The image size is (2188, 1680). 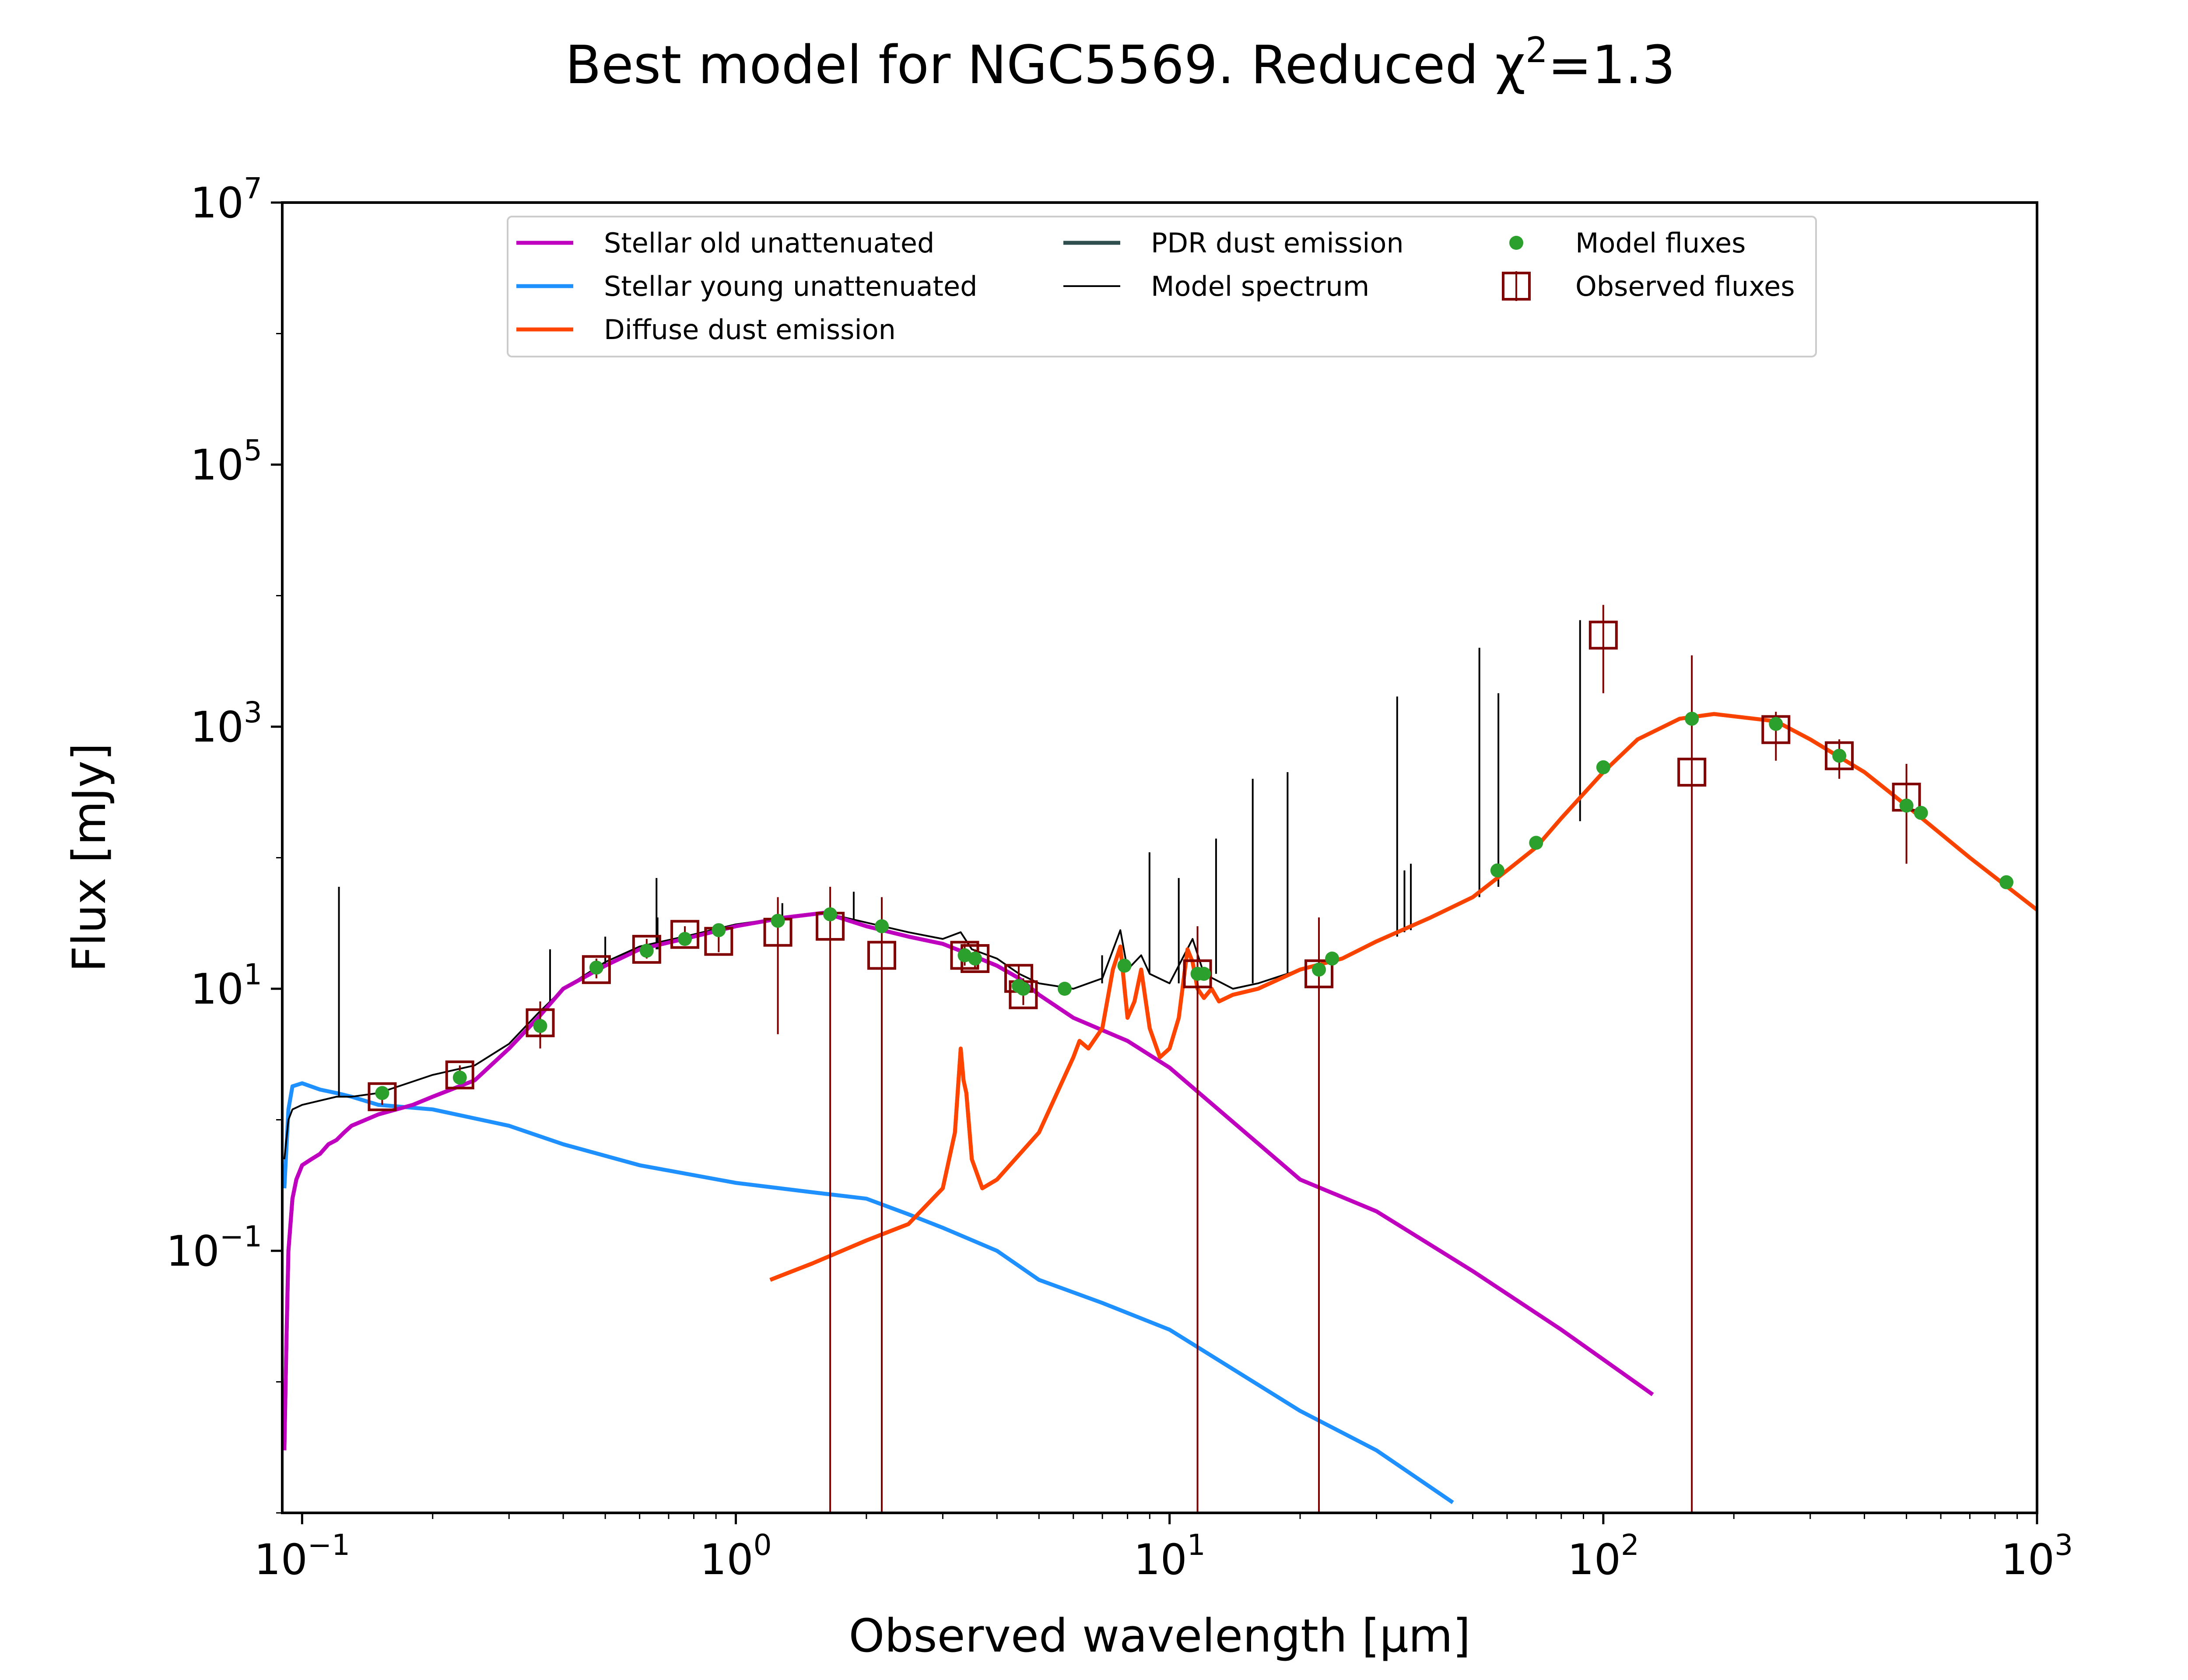 I want to click on legend-item-model-spectrum: Model spectrum, so click(x=1216, y=286).